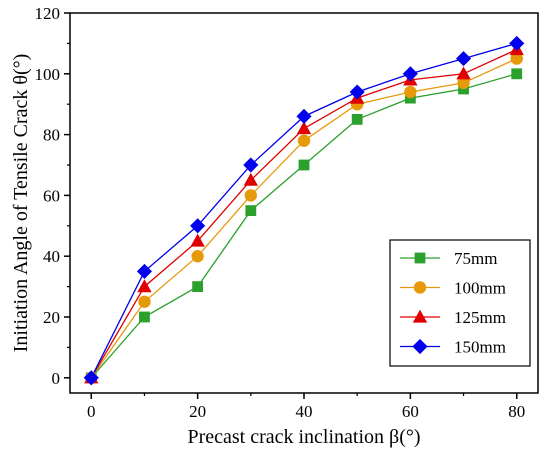 The width and height of the screenshot is (550, 457). Describe the element at coordinates (197, 411) in the screenshot. I see `x-tick-label: 20` at that location.